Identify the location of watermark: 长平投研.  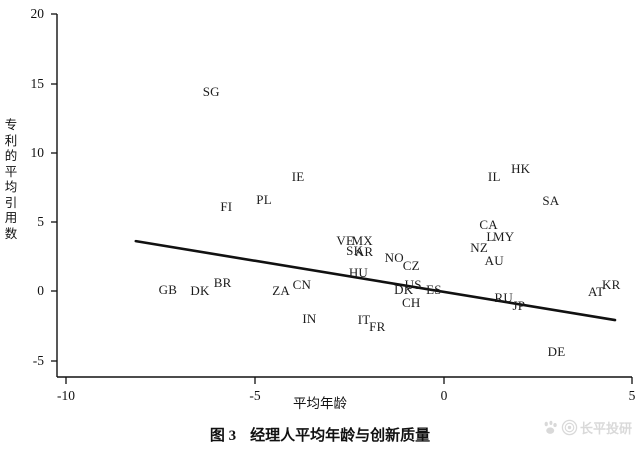
(587, 427).